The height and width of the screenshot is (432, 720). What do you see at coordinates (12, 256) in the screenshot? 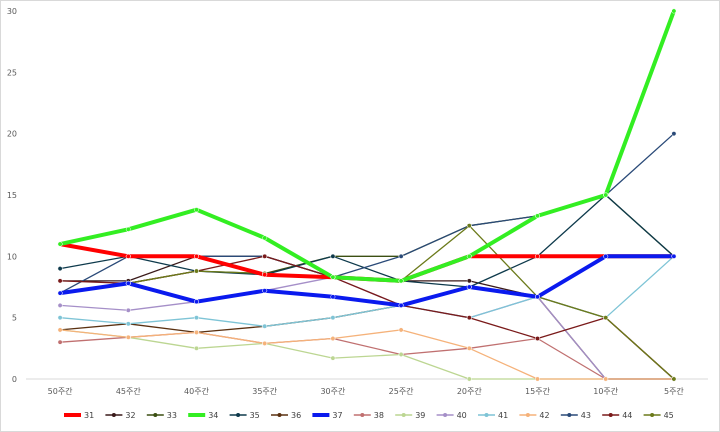
I see `y-tick-label: 10` at bounding box center [12, 256].